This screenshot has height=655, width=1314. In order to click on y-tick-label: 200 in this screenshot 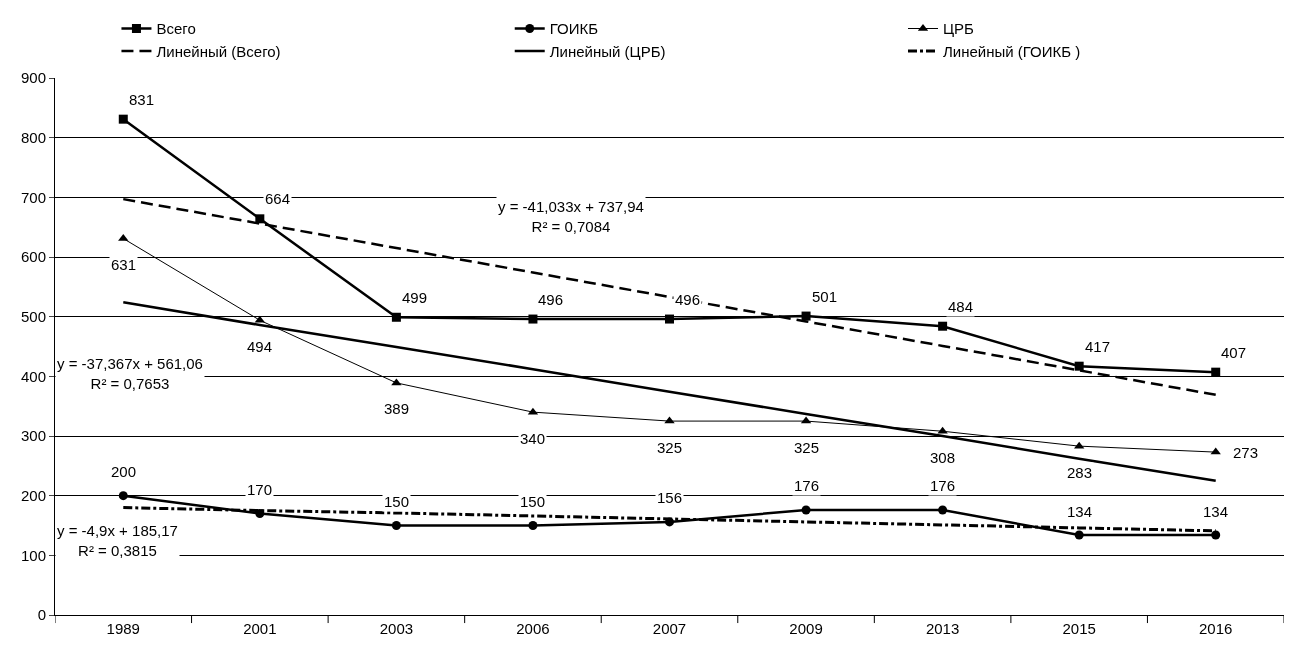, I will do `click(33, 495)`.